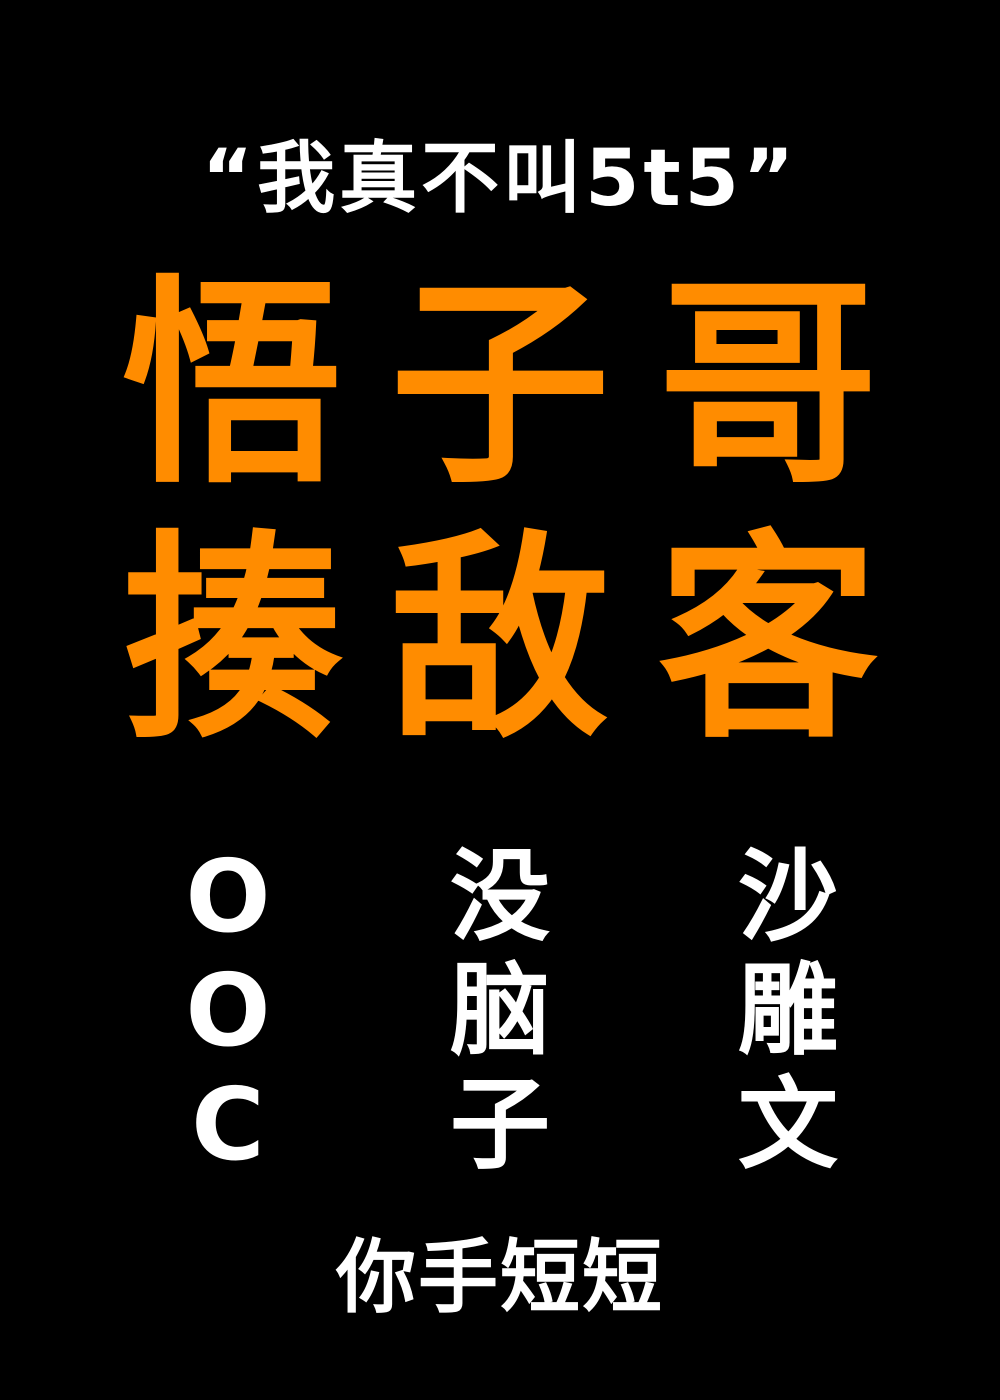 This screenshot has width=1000, height=1400. What do you see at coordinates (232, 385) in the screenshot?
I see `title-char: 悟` at bounding box center [232, 385].